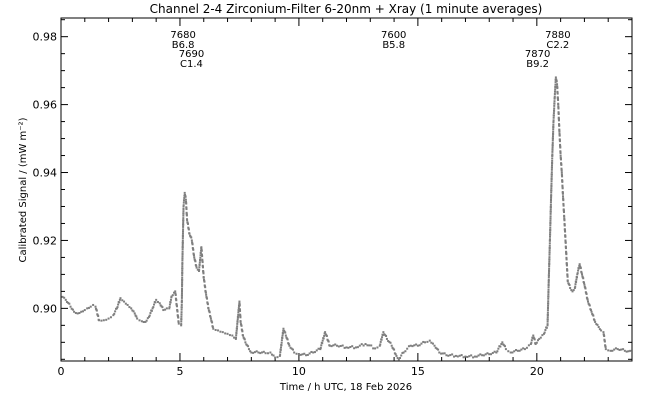 This screenshot has width=650, height=400. I want to click on x-tick-label: 0, so click(61, 371).